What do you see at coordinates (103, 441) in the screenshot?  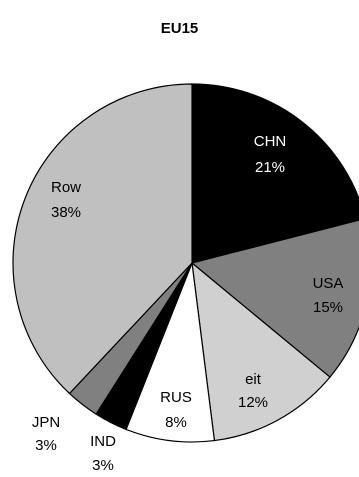 I see `slice-label-ind: IND` at bounding box center [103, 441].